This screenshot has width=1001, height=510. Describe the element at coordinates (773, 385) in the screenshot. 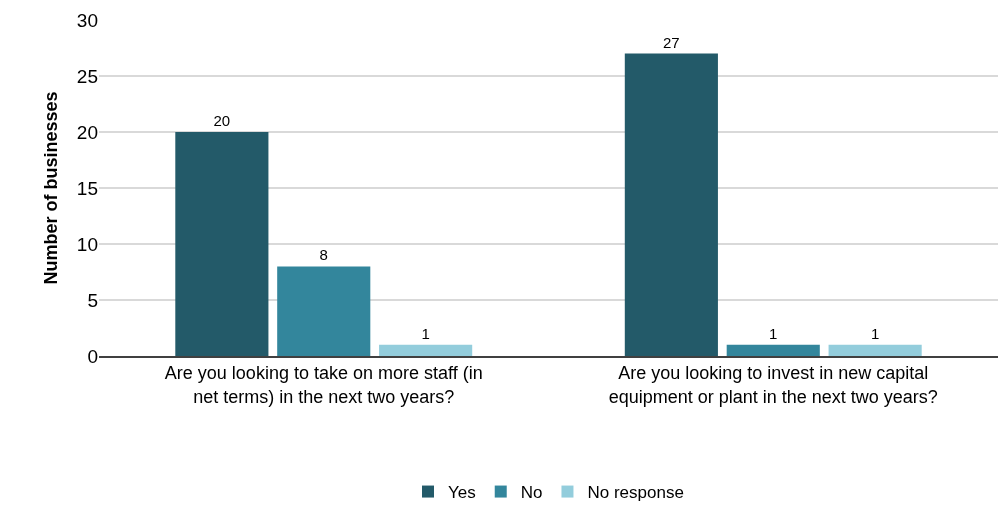

I see `x-tick-label: Are you looking to invest in new capital equipment or plant in the next two years?` at that location.